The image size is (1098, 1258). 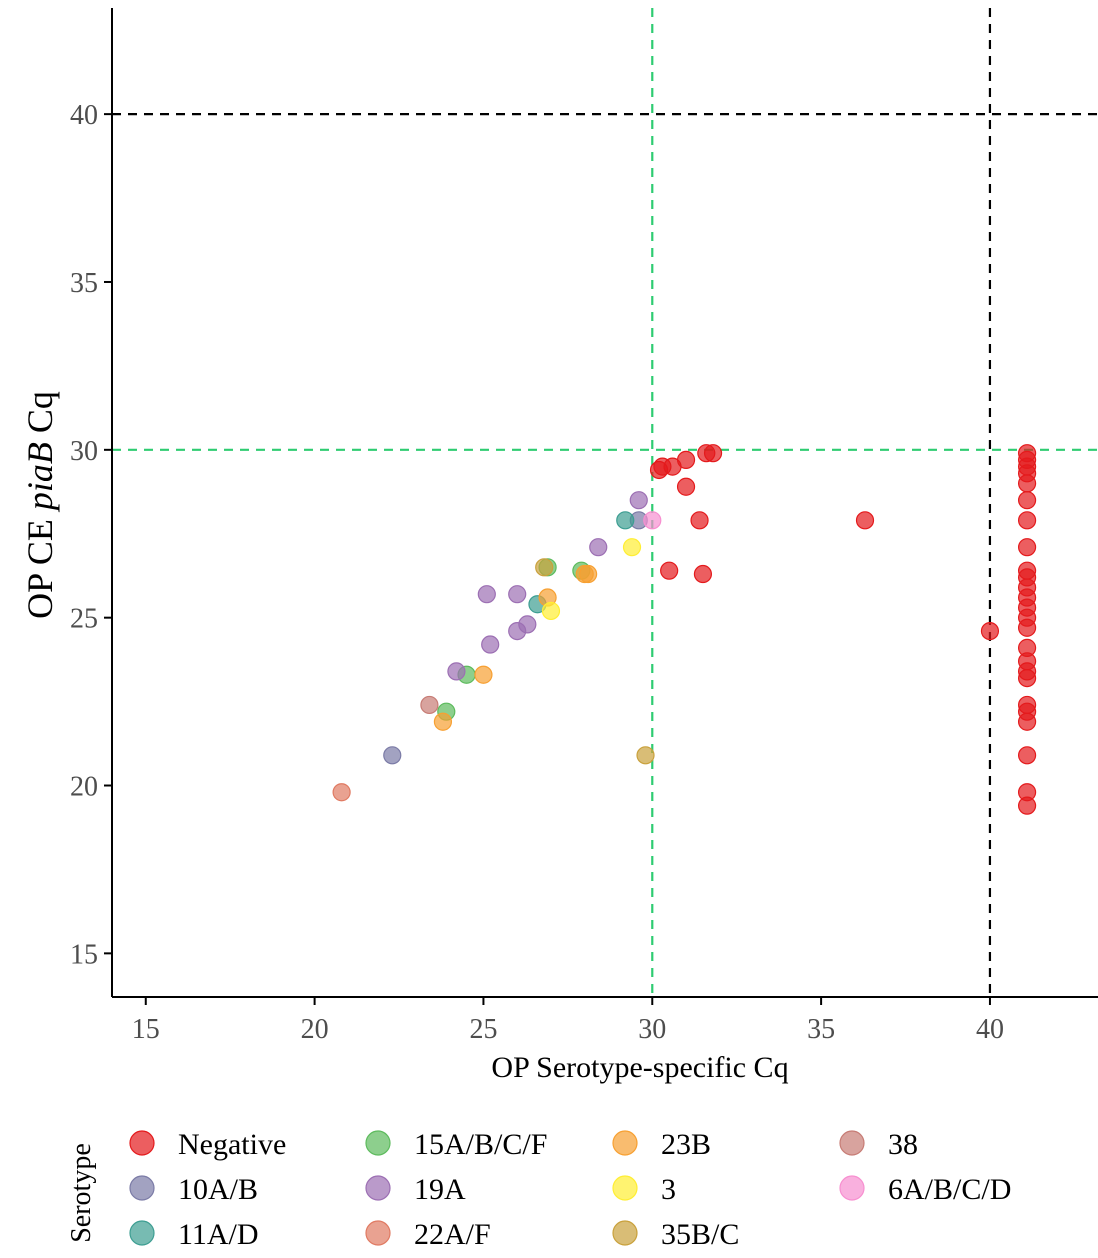 I want to click on legend-label: 15A/B/C/F, so click(x=480, y=1144).